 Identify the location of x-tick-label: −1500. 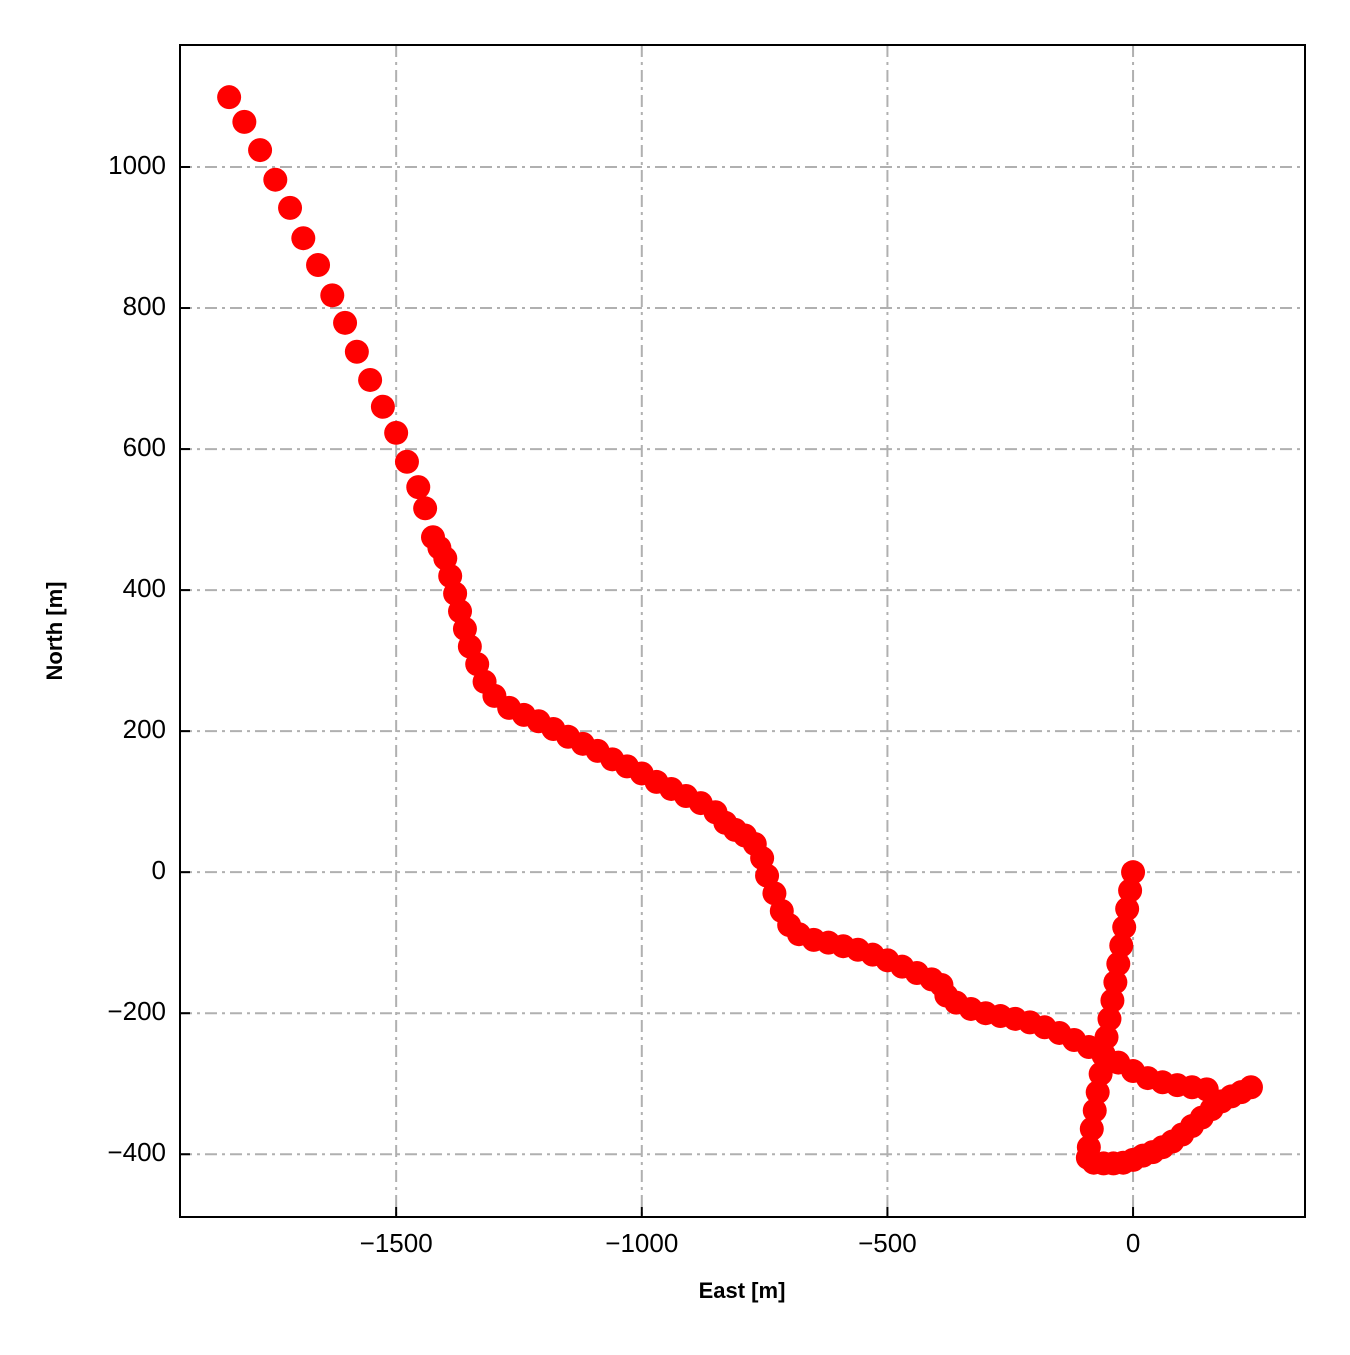
(396, 1243).